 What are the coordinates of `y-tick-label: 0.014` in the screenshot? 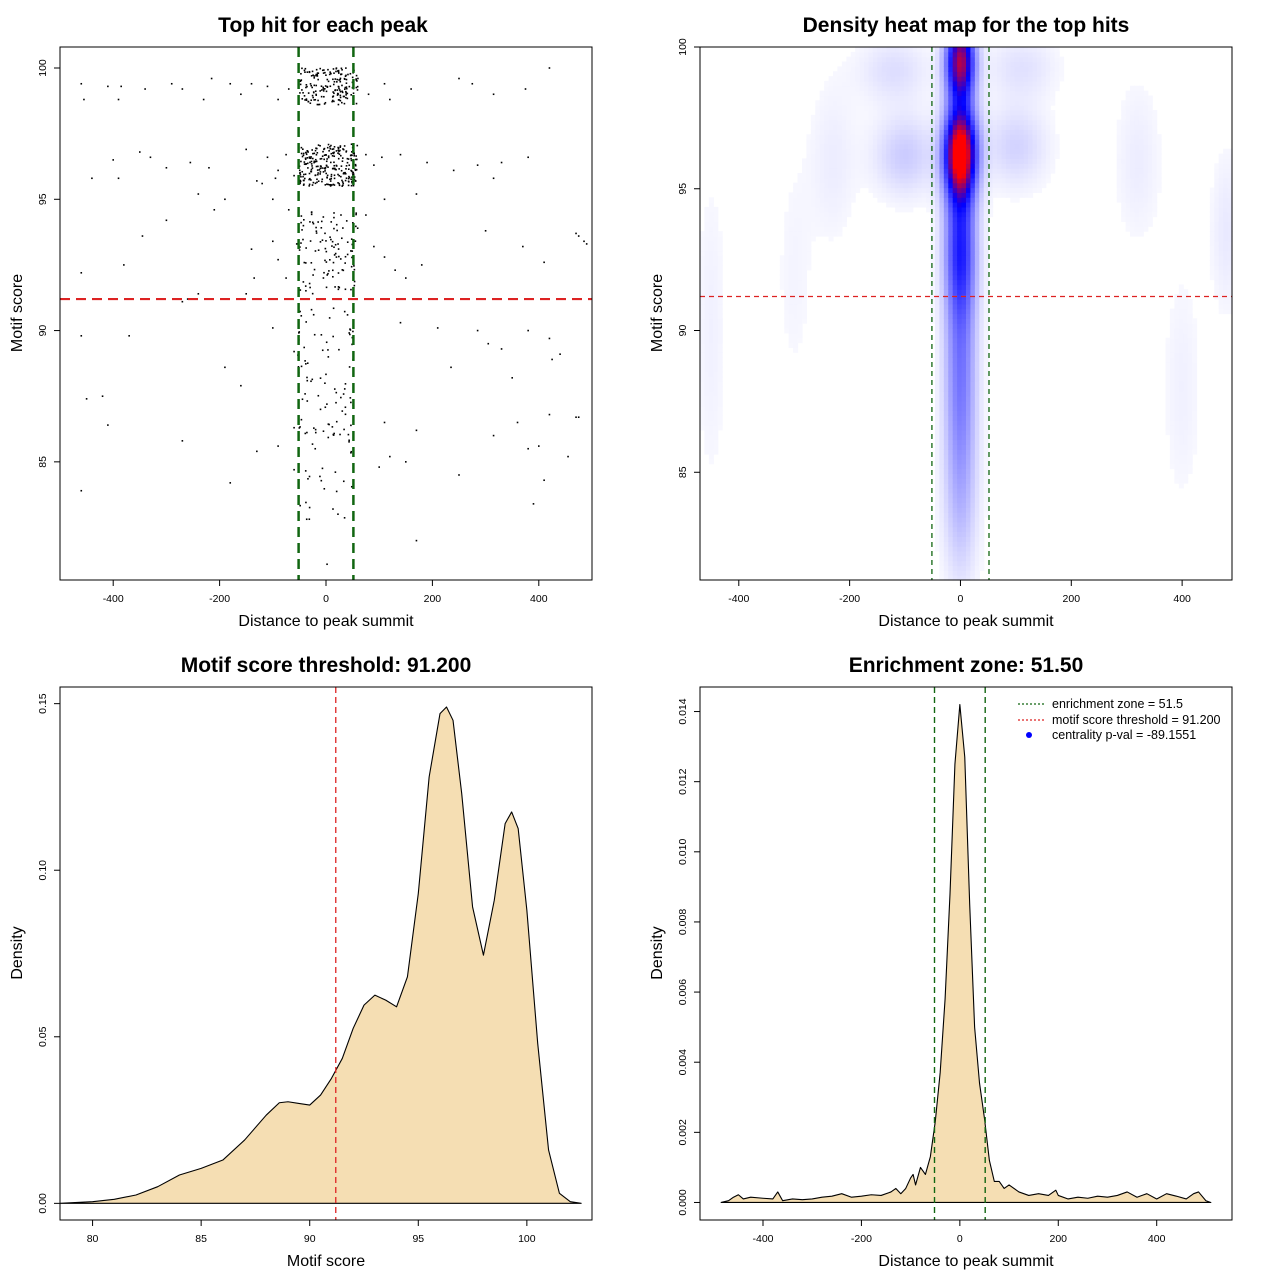 It's located at (683, 711).